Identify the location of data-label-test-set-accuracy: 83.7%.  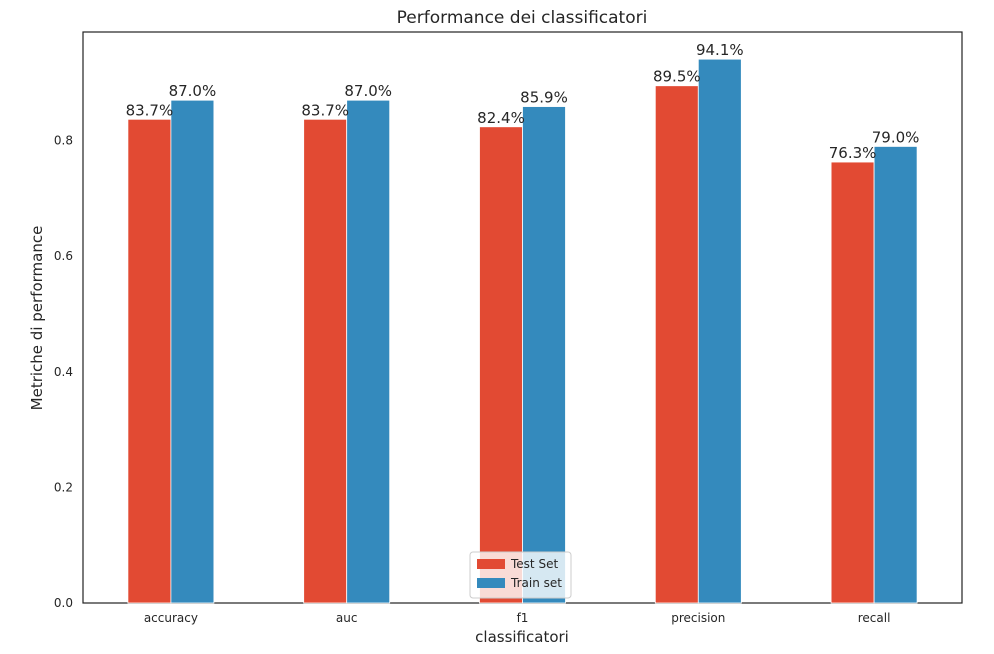
(150, 110).